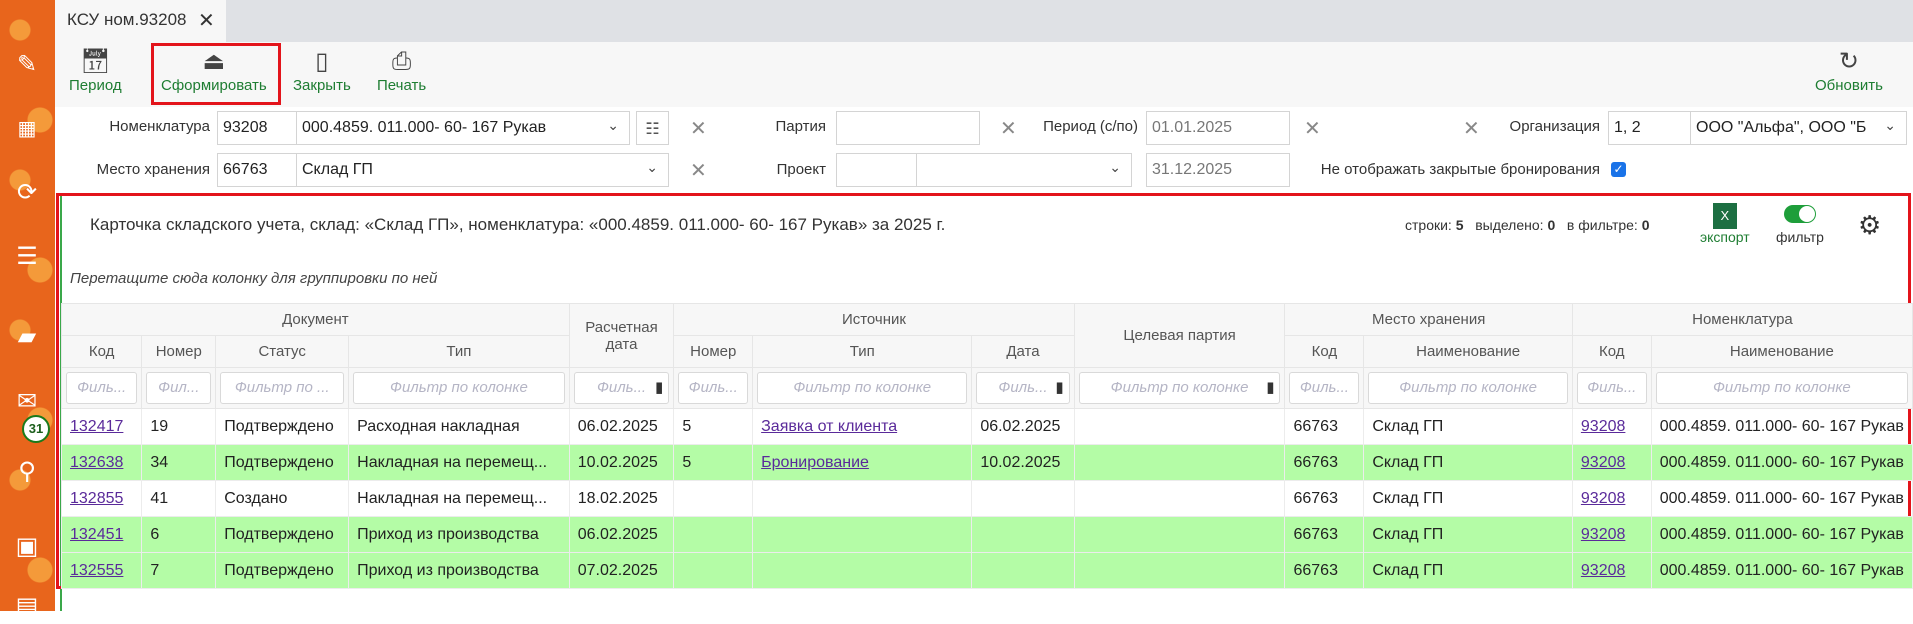  I want to click on cell-sname: Склад ГП, so click(1468, 462).